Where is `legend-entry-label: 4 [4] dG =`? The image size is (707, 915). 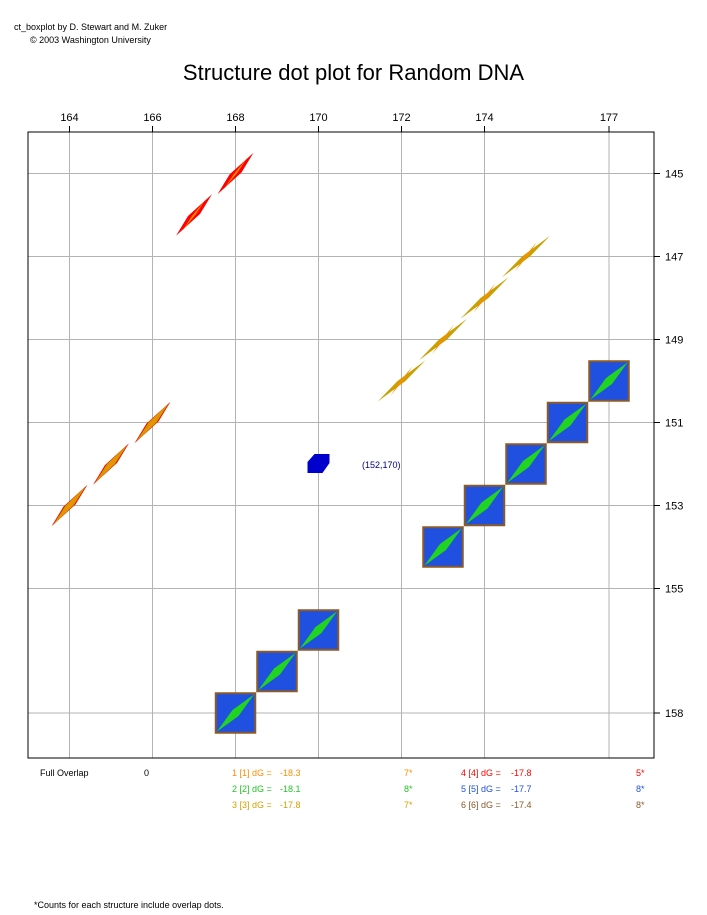 legend-entry-label: 4 [4] dG = is located at coordinates (481, 773).